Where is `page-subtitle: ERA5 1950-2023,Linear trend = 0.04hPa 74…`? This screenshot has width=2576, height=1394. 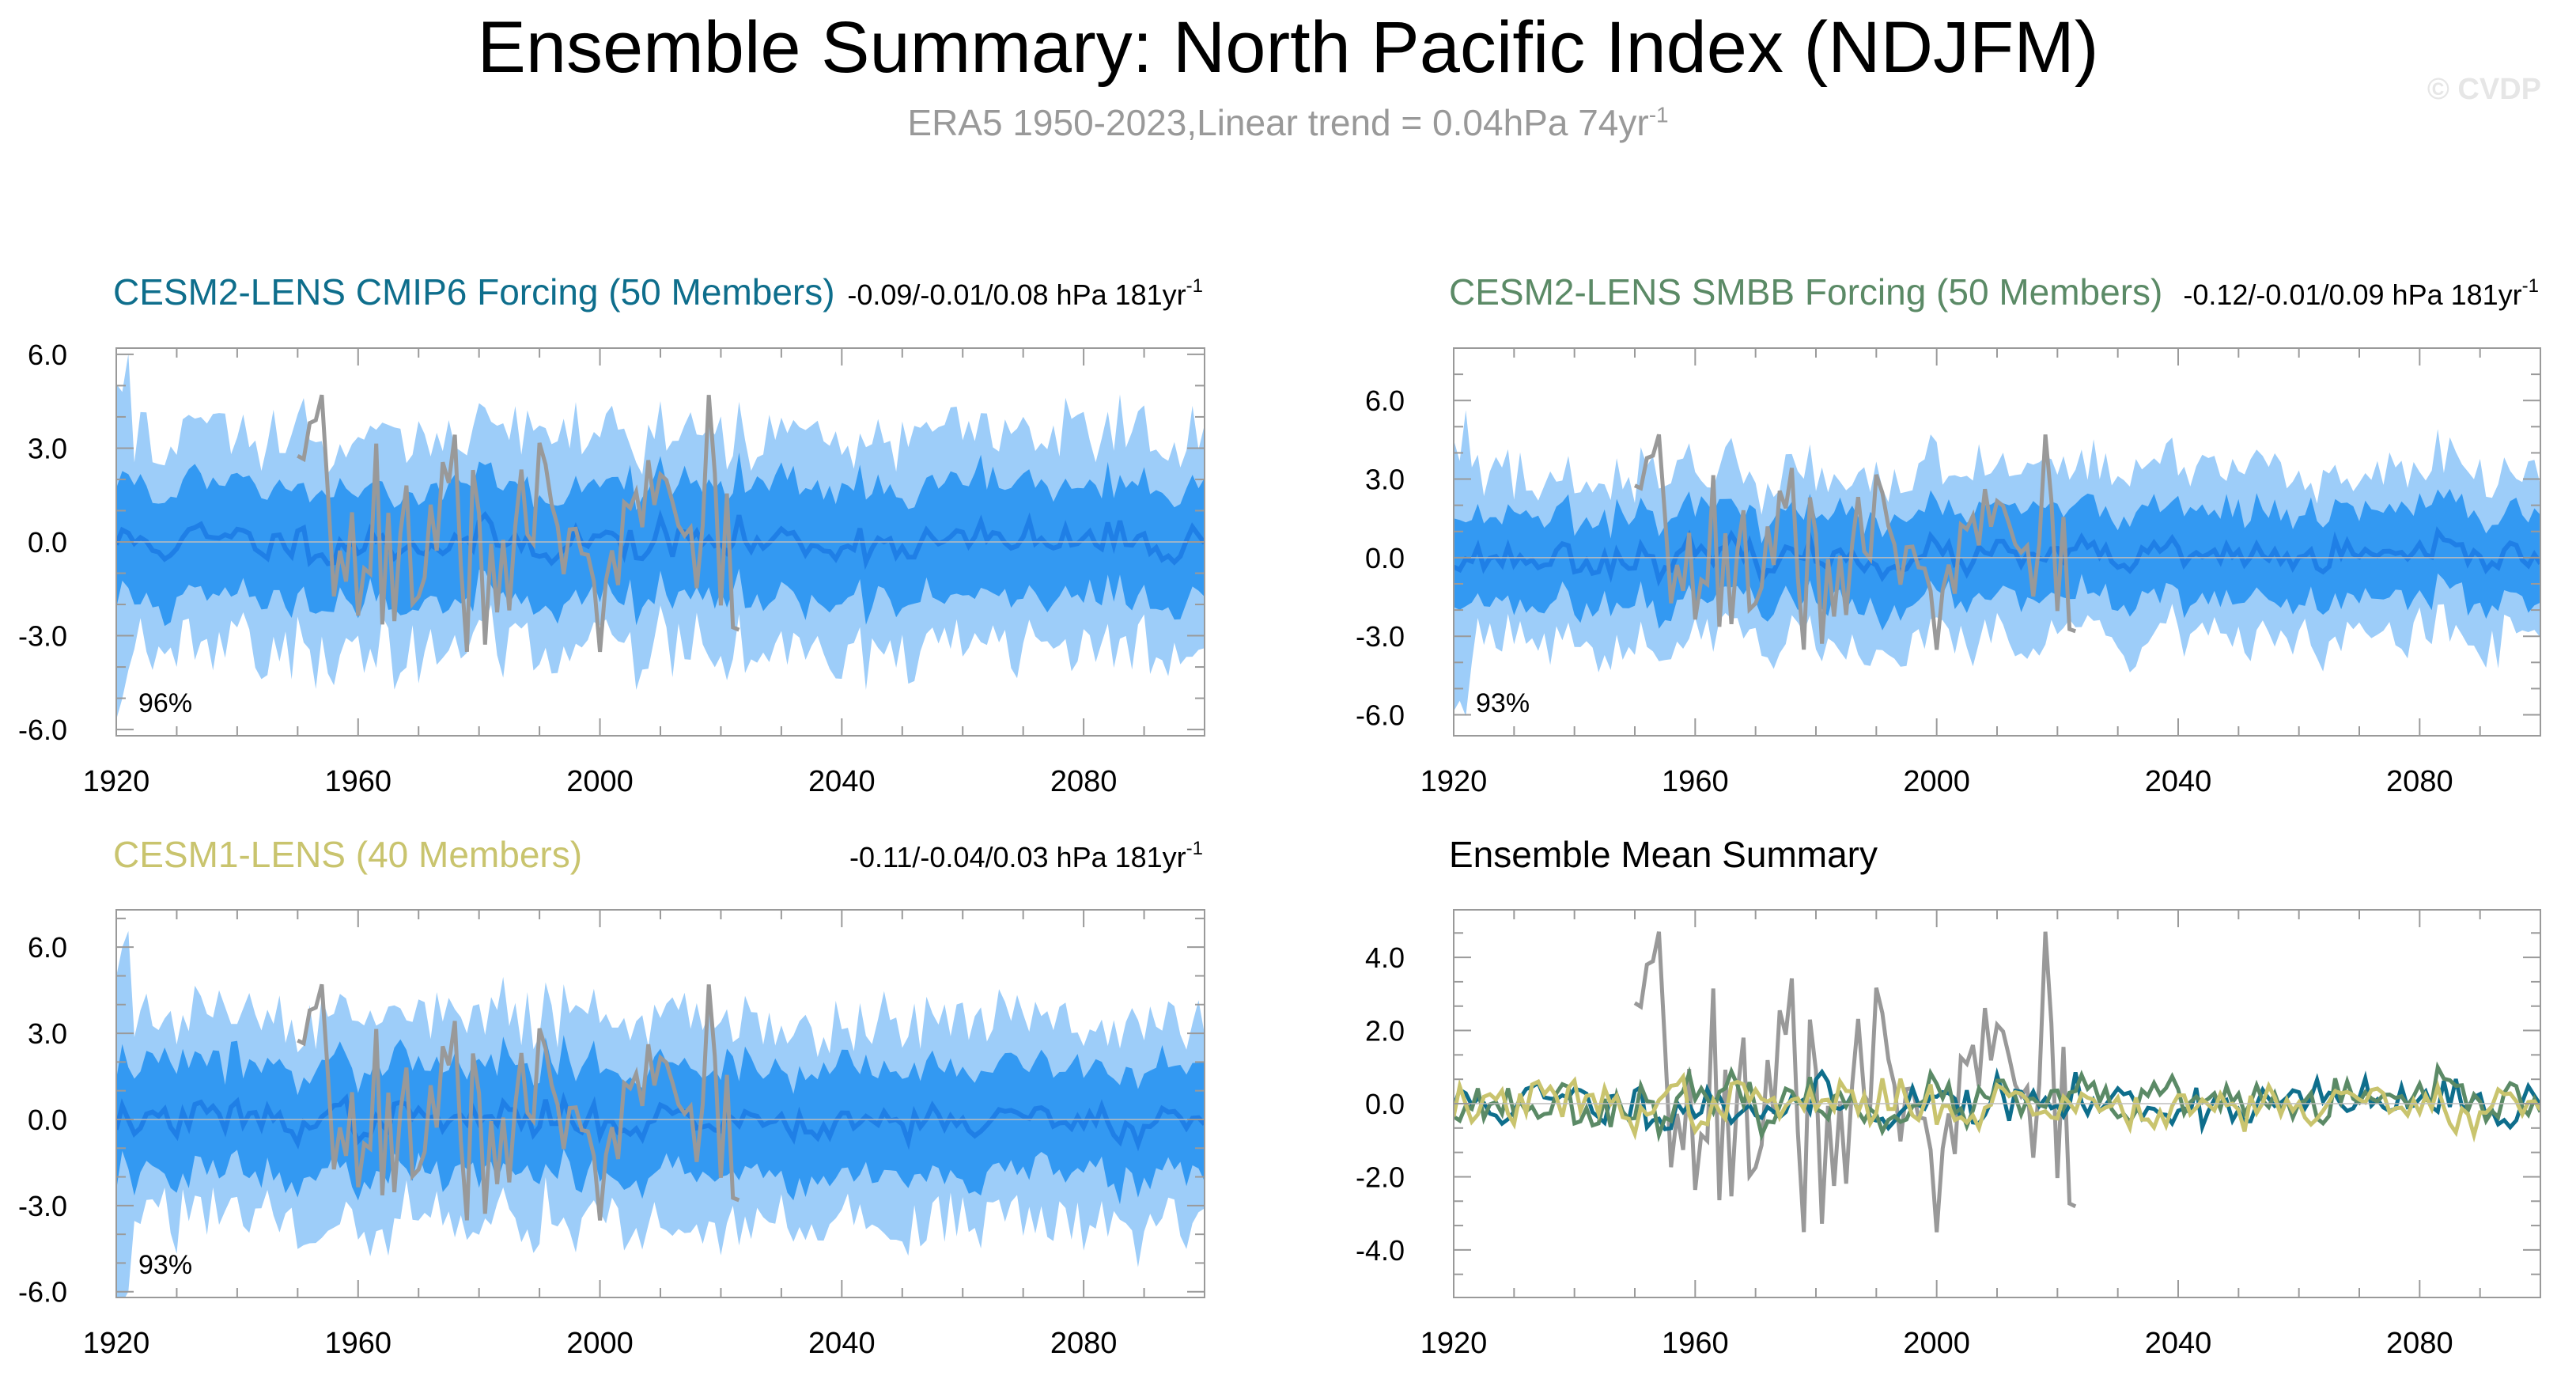
page-subtitle: ERA5 1950-2023,Linear trend = 0.04hPa 74… is located at coordinates (1288, 122).